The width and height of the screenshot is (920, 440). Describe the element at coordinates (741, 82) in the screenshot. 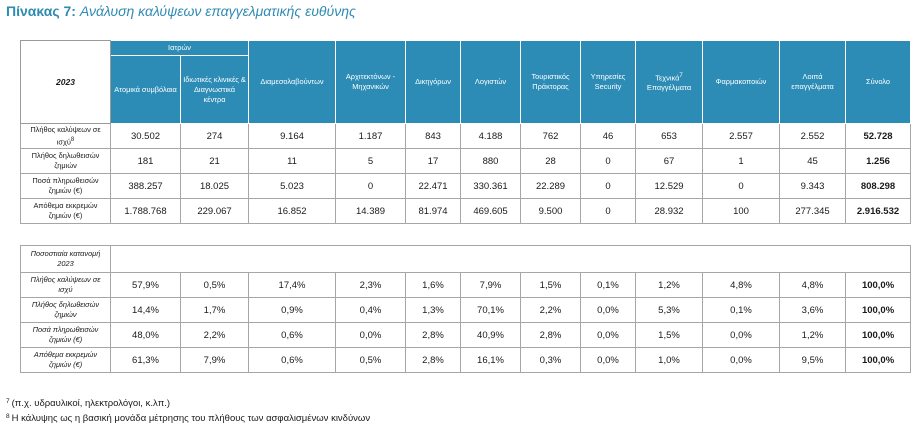

I see `col-header-pharmacists: Φαρμακοποιών` at that location.